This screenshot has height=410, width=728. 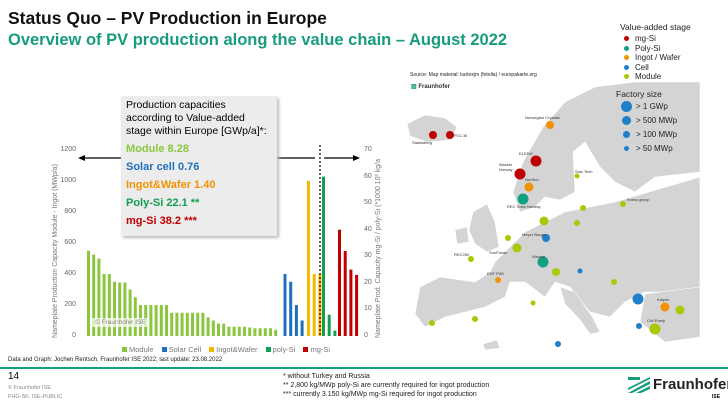 What do you see at coordinates (302, 328) in the screenshot?
I see `bar-solar-cell` at bounding box center [302, 328].